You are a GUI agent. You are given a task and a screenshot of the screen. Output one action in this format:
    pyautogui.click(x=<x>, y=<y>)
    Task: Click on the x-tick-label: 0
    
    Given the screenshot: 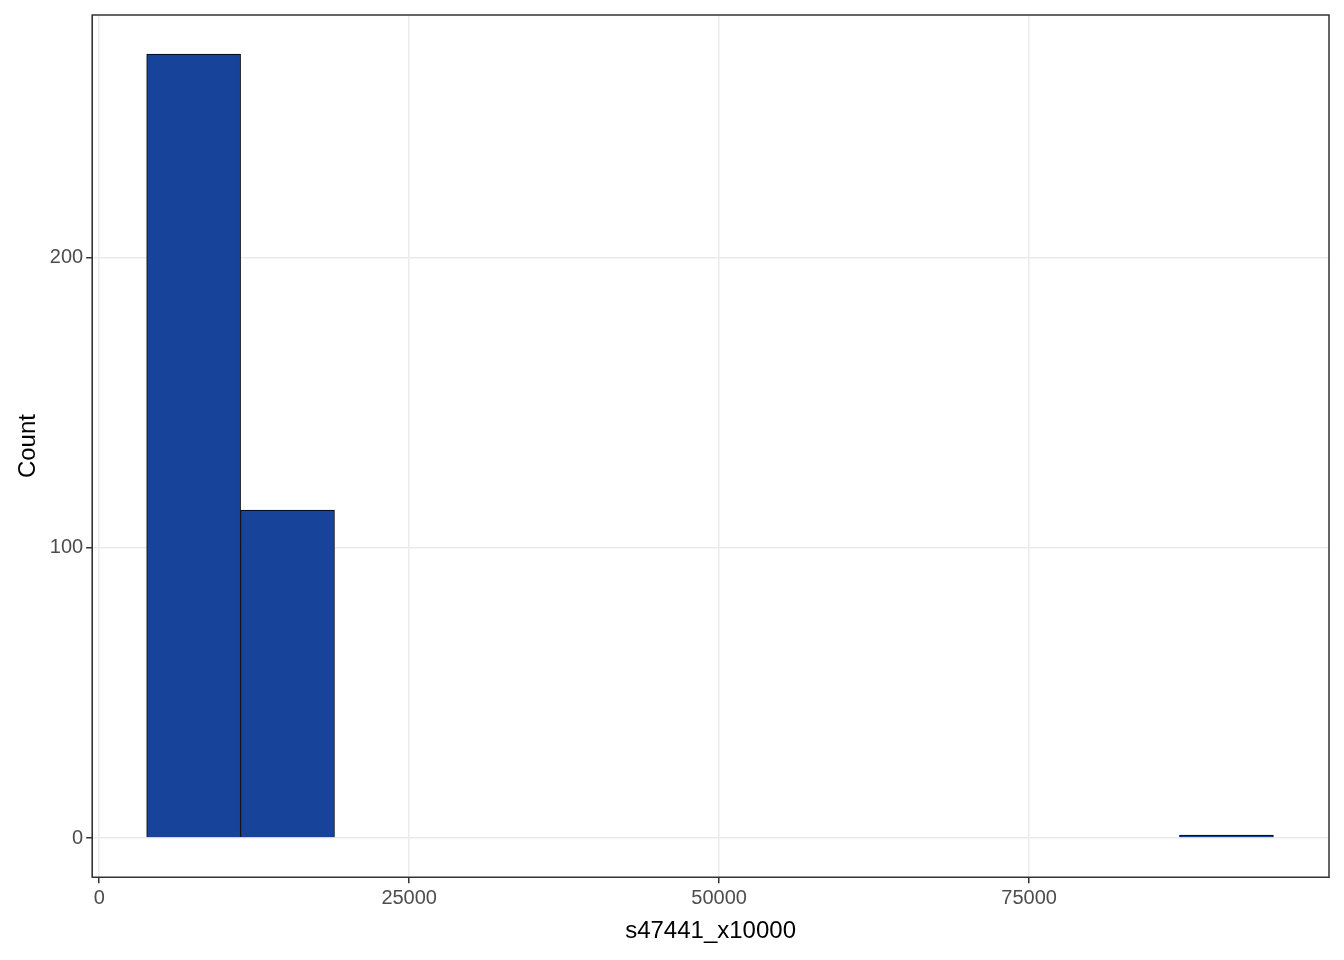 What is the action you would take?
    pyautogui.click(x=99, y=896)
    